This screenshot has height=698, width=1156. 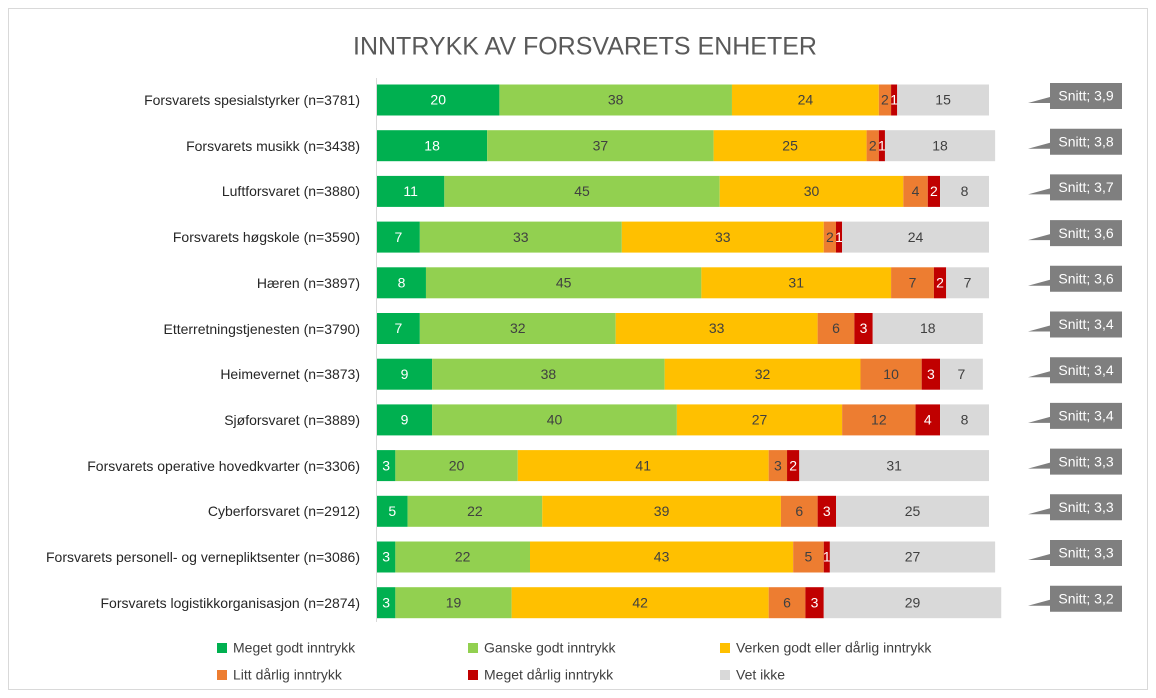 I want to click on data-label: 9, so click(x=405, y=420).